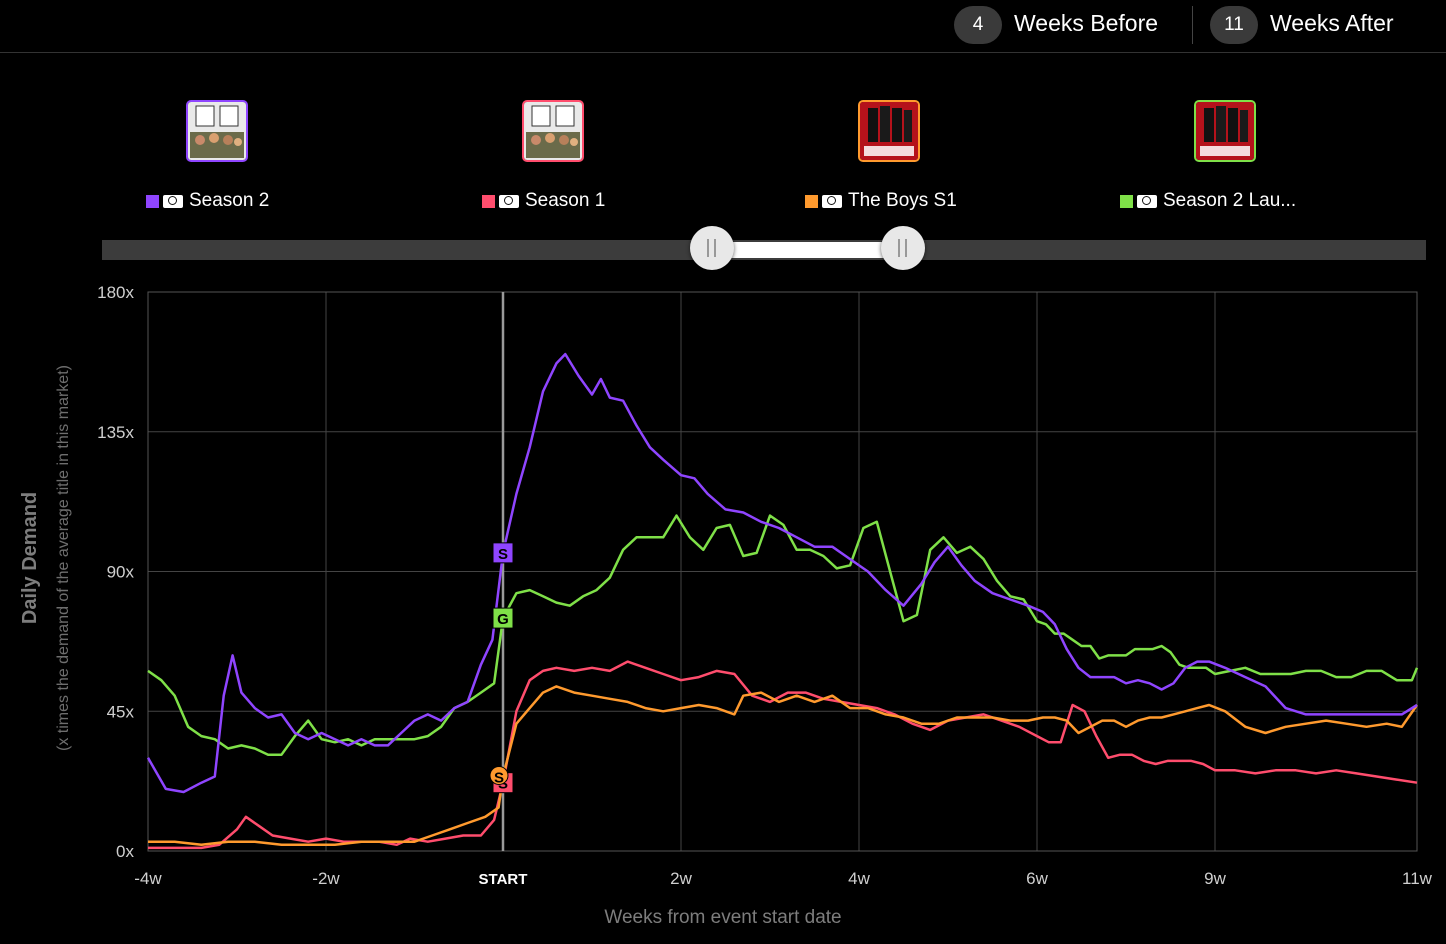 The image size is (1446, 944). I want to click on weeks-after-label: Weeks After, so click(1332, 23).